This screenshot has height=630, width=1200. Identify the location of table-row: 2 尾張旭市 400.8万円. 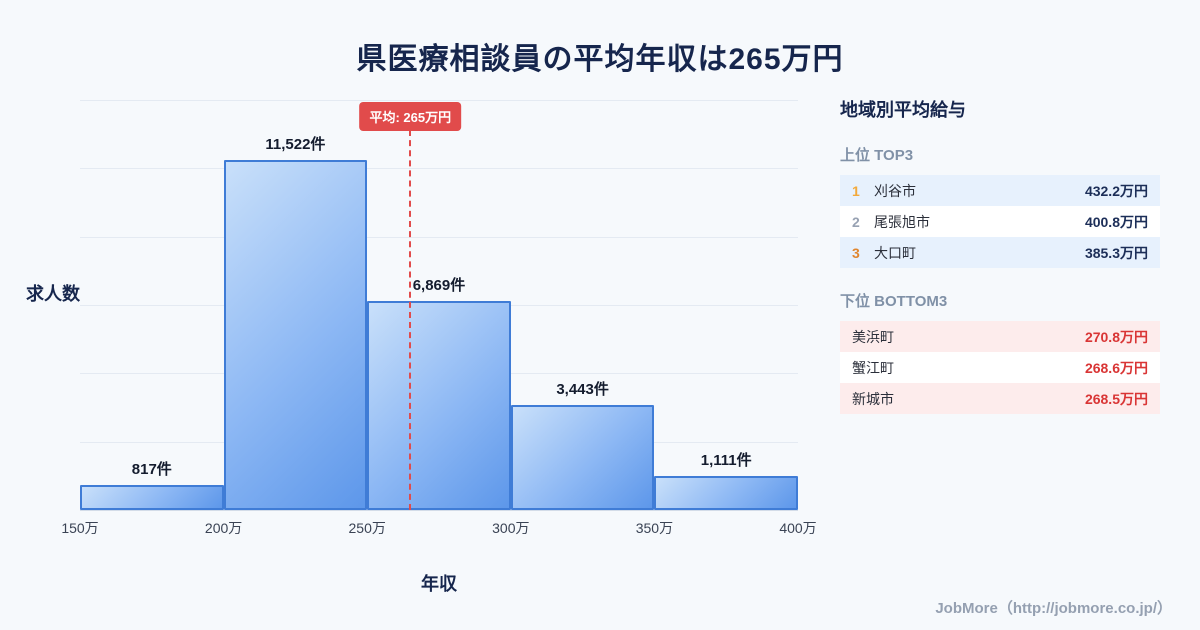
(1000, 221).